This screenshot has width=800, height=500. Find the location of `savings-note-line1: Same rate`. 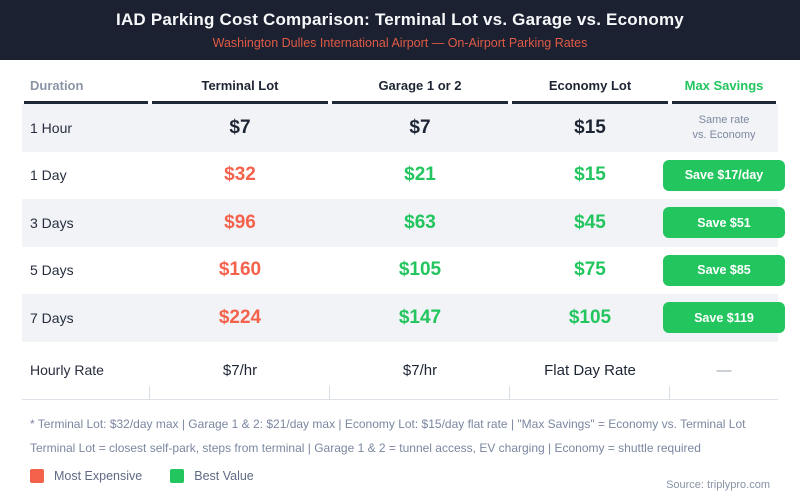

savings-note-line1: Same rate is located at coordinates (724, 119).